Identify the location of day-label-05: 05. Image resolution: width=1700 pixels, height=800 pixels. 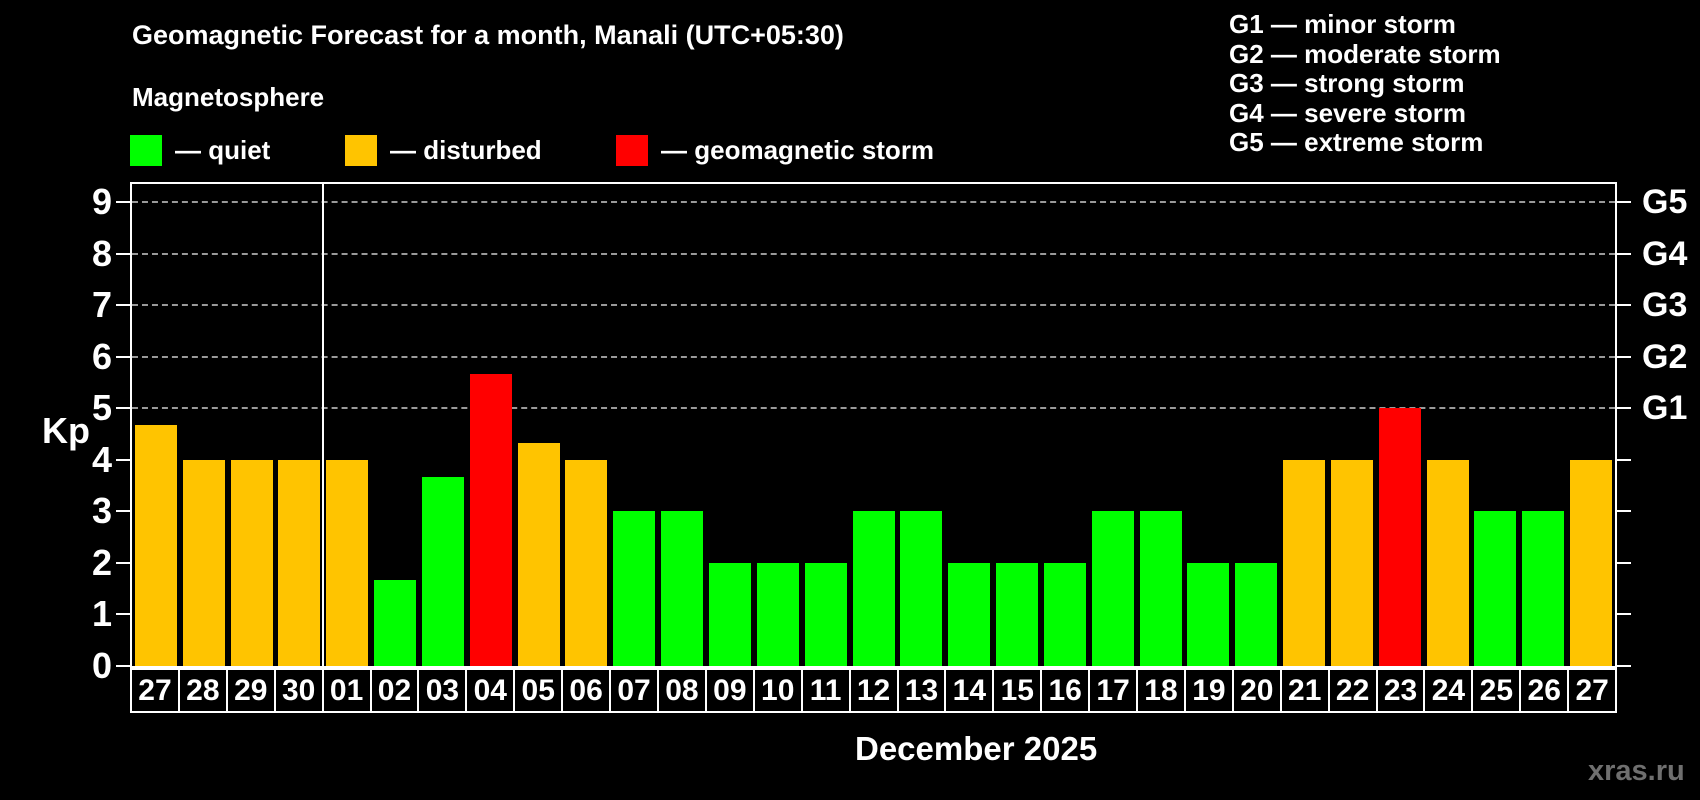
(538, 690).